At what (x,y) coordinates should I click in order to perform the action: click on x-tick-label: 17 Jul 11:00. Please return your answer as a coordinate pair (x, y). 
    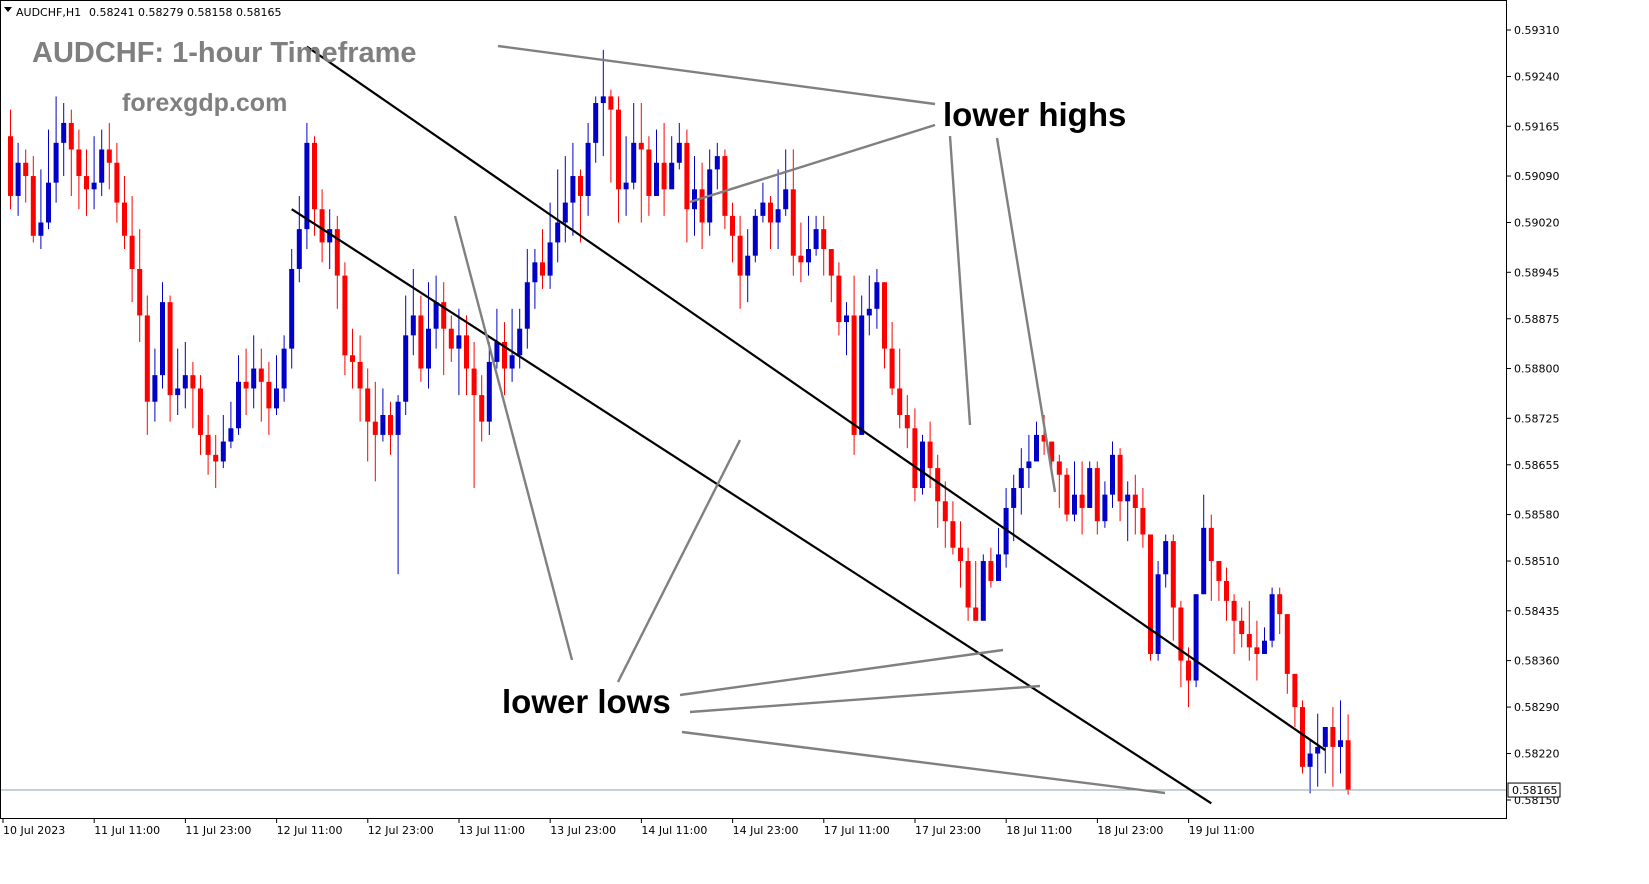
    Looking at the image, I should click on (857, 830).